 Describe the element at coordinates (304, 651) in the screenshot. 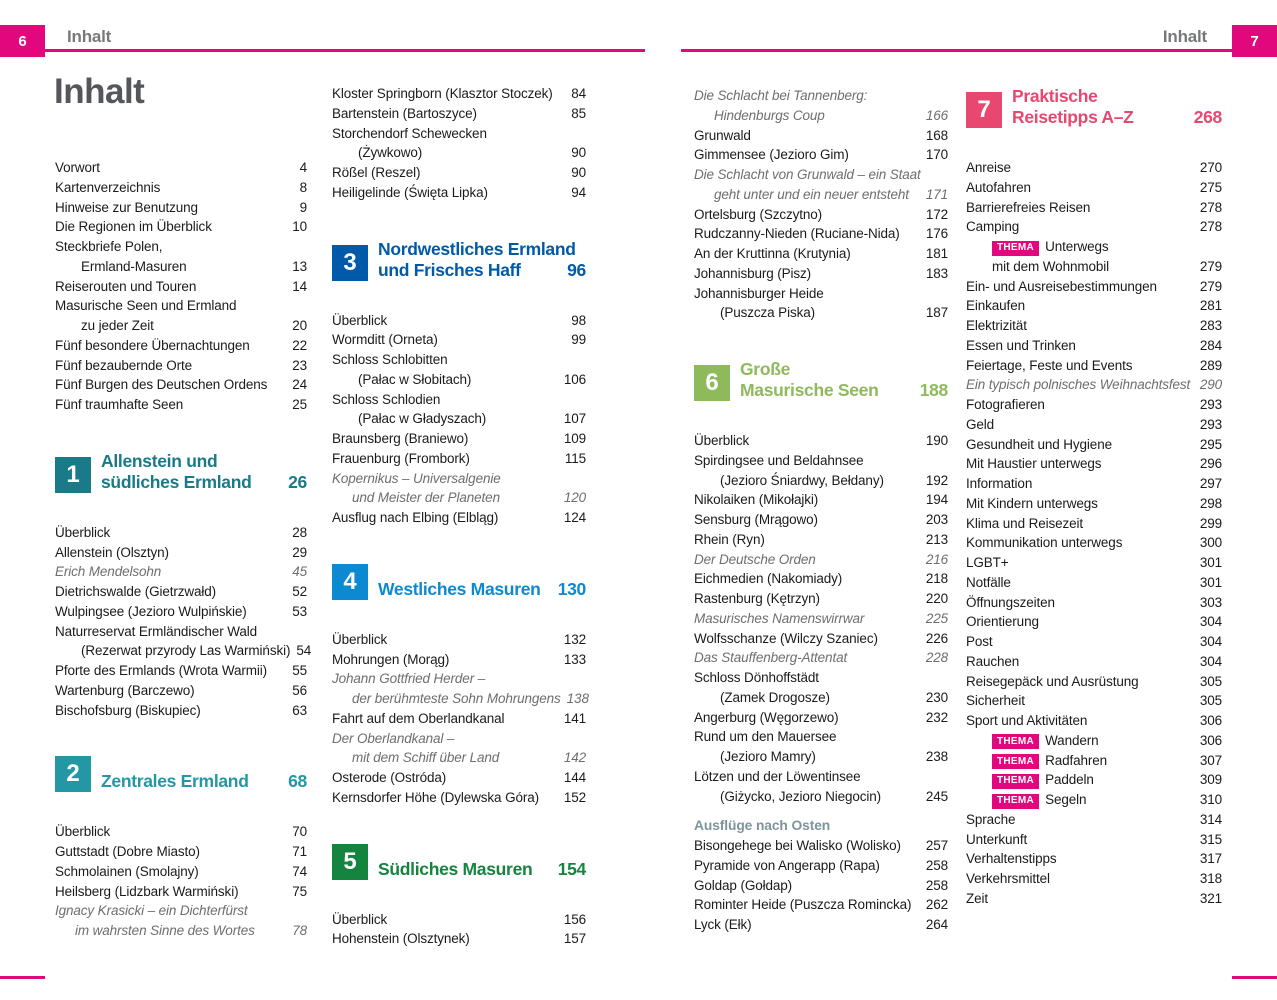

I see `toc-page-number: 54` at that location.